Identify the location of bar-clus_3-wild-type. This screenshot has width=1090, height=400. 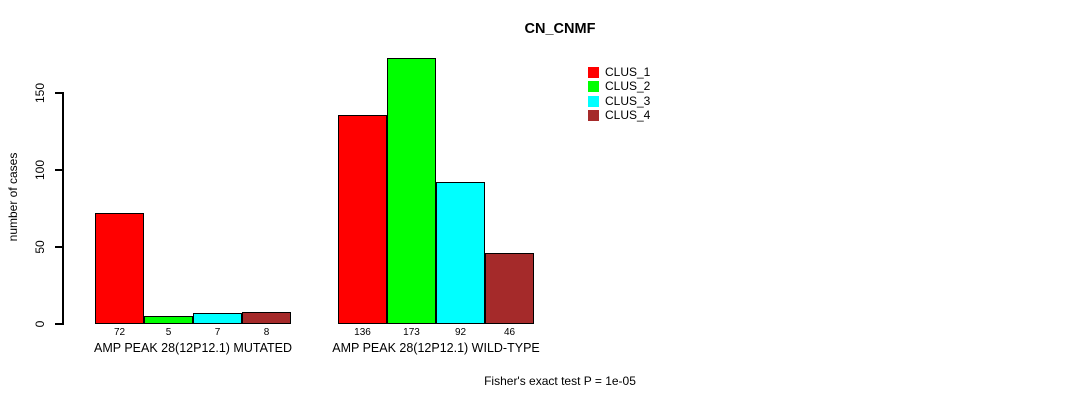
(460, 253).